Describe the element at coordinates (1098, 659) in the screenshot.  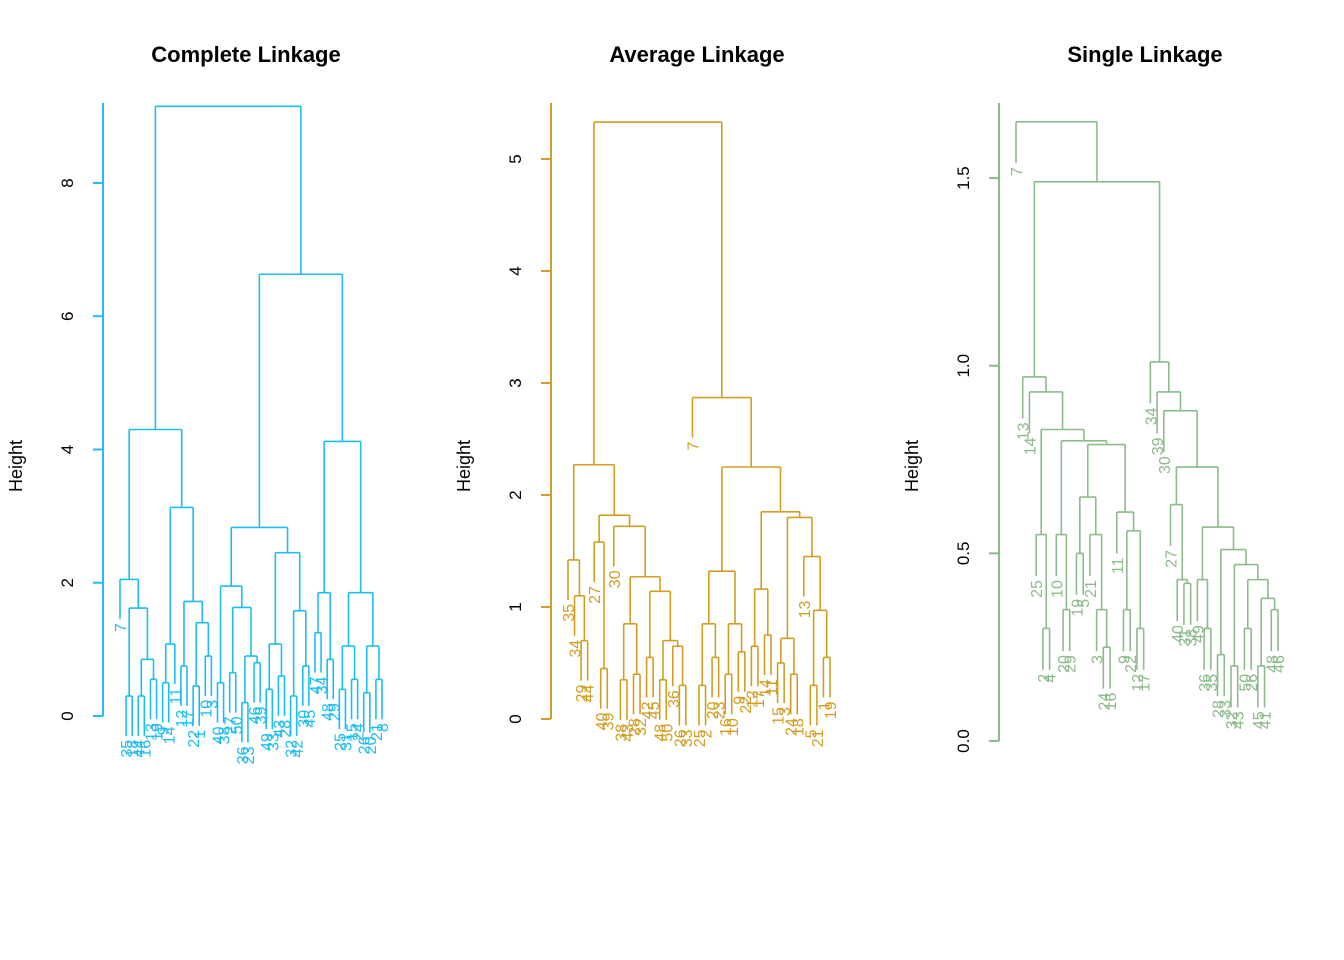
I see `leaf-label: 3` at that location.